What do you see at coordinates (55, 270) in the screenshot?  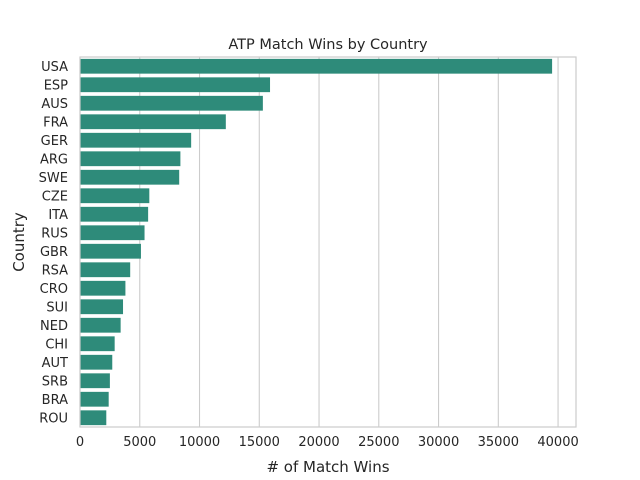 I see `y-tick-label: RSA` at bounding box center [55, 270].